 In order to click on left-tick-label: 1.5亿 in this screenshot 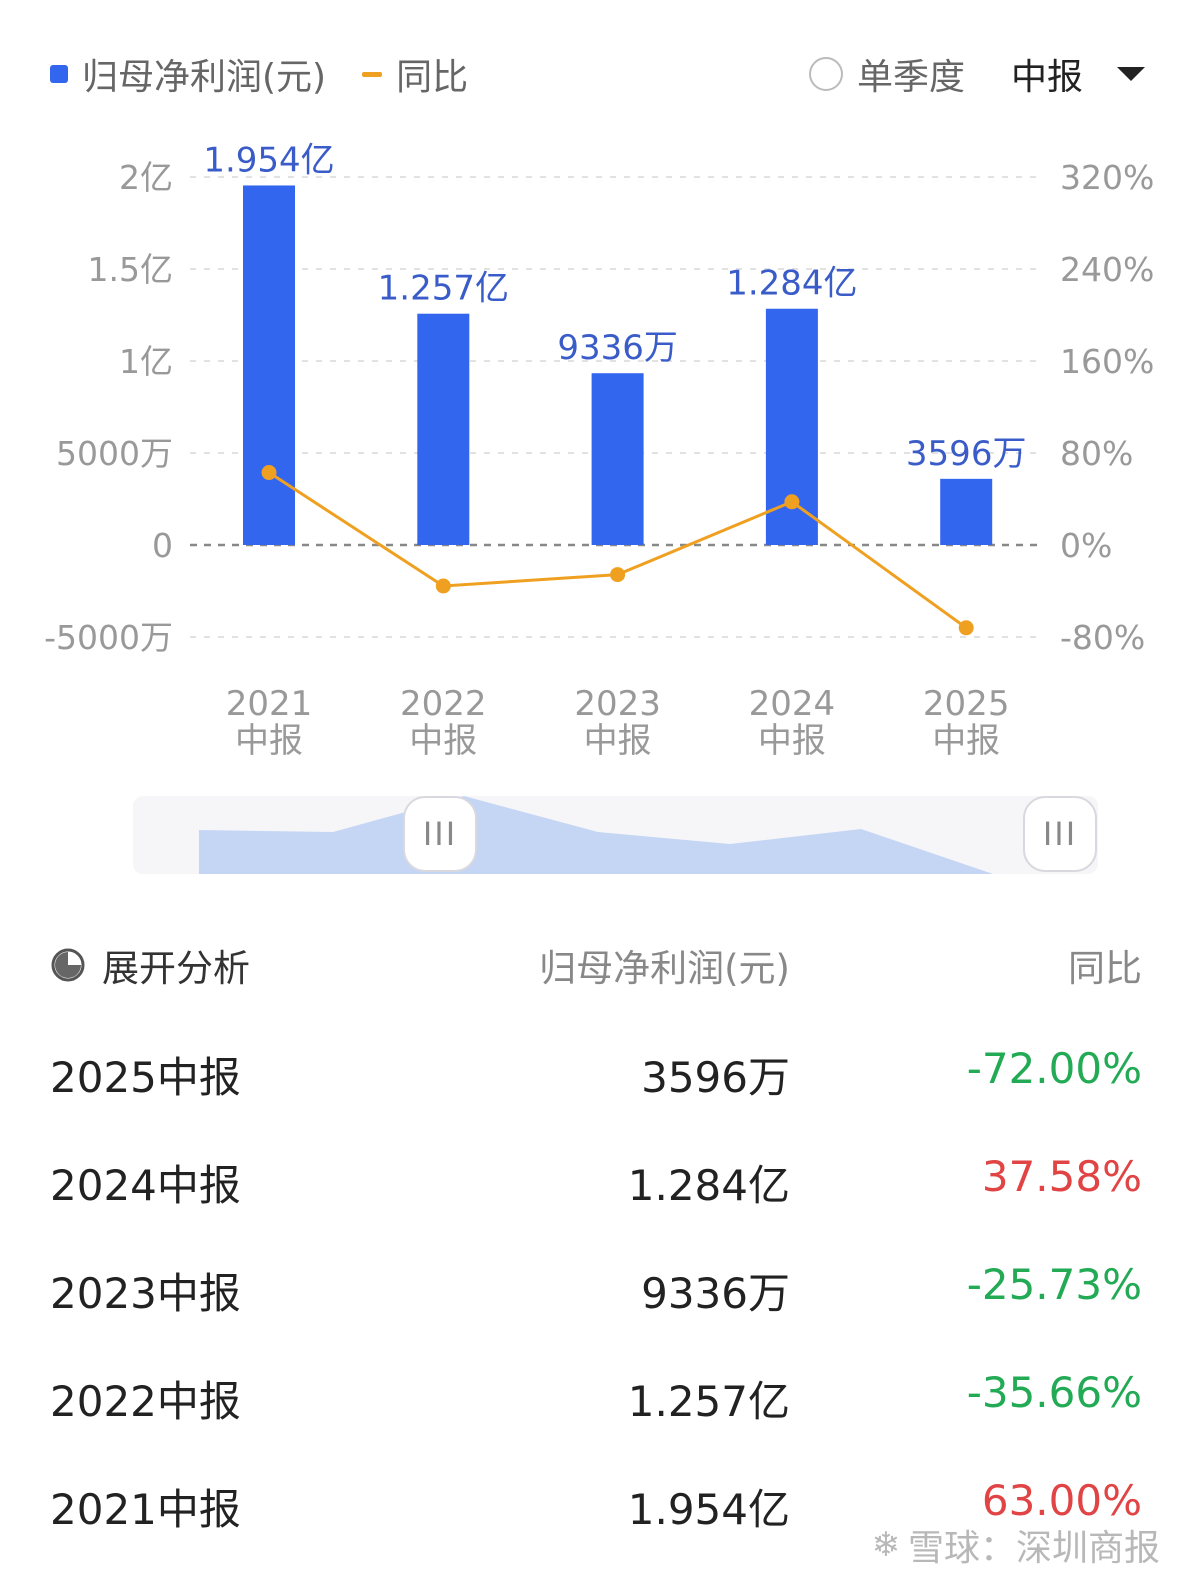, I will do `click(130, 269)`.